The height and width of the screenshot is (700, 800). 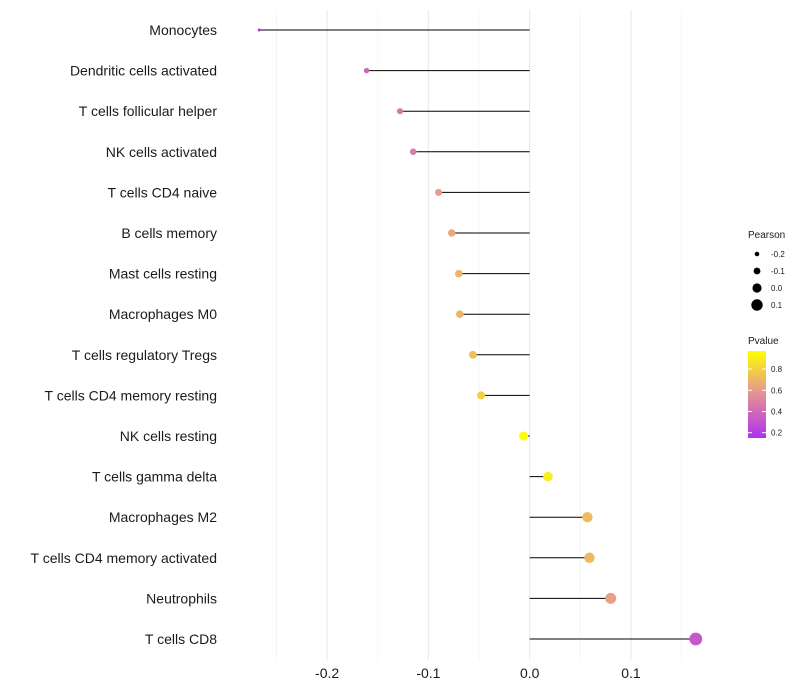 What do you see at coordinates (163, 192) in the screenshot?
I see `category-label: T cells CD4 naive` at bounding box center [163, 192].